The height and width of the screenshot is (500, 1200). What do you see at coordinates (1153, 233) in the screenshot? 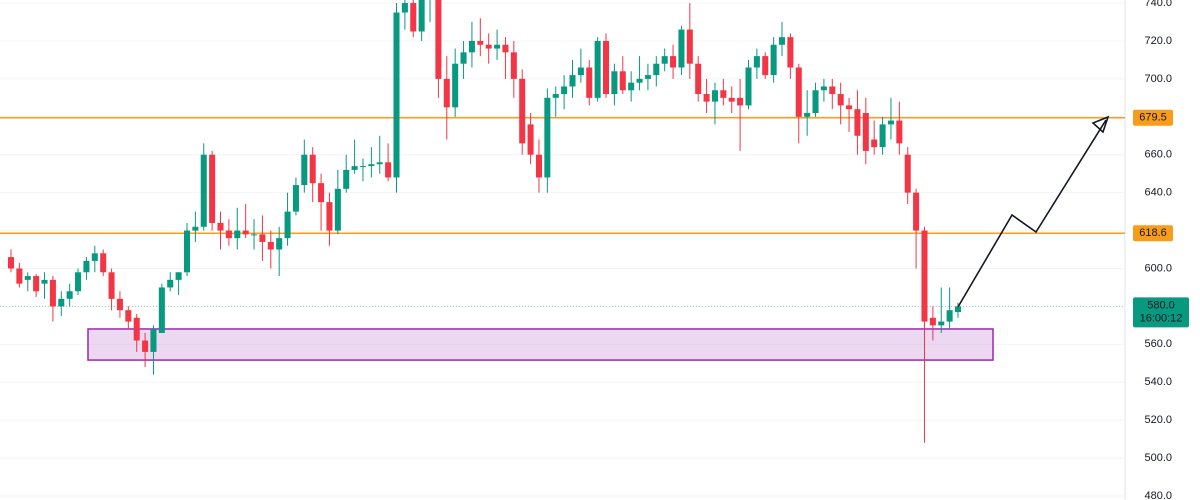
I see `level-label-box` at bounding box center [1153, 233].